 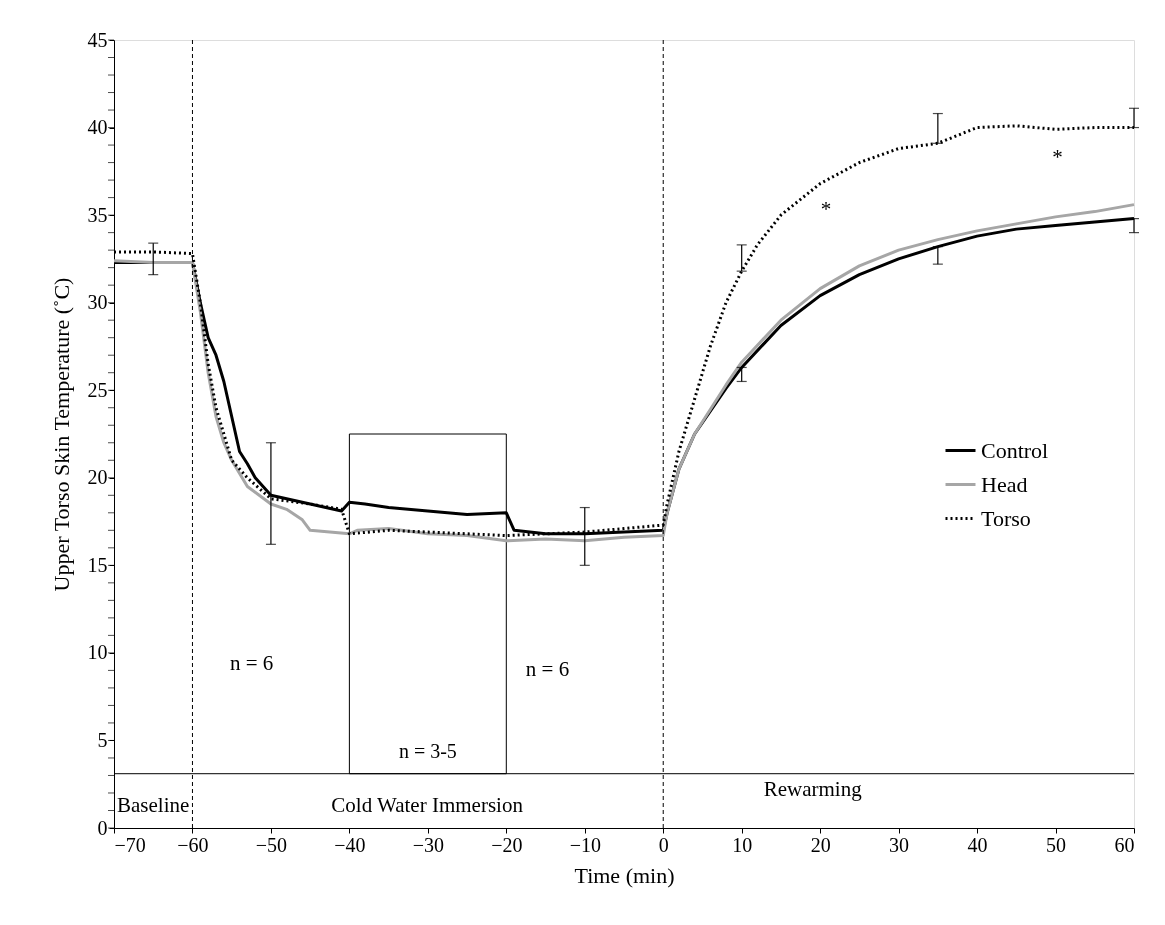 I want to click on y-tick-label: 45, so click(x=97, y=39).